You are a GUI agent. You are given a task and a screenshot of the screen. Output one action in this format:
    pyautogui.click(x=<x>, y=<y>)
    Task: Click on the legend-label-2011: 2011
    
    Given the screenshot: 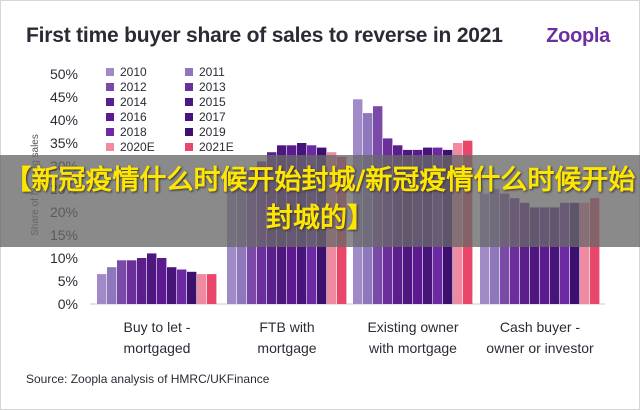 What is the action you would take?
    pyautogui.click(x=212, y=72)
    